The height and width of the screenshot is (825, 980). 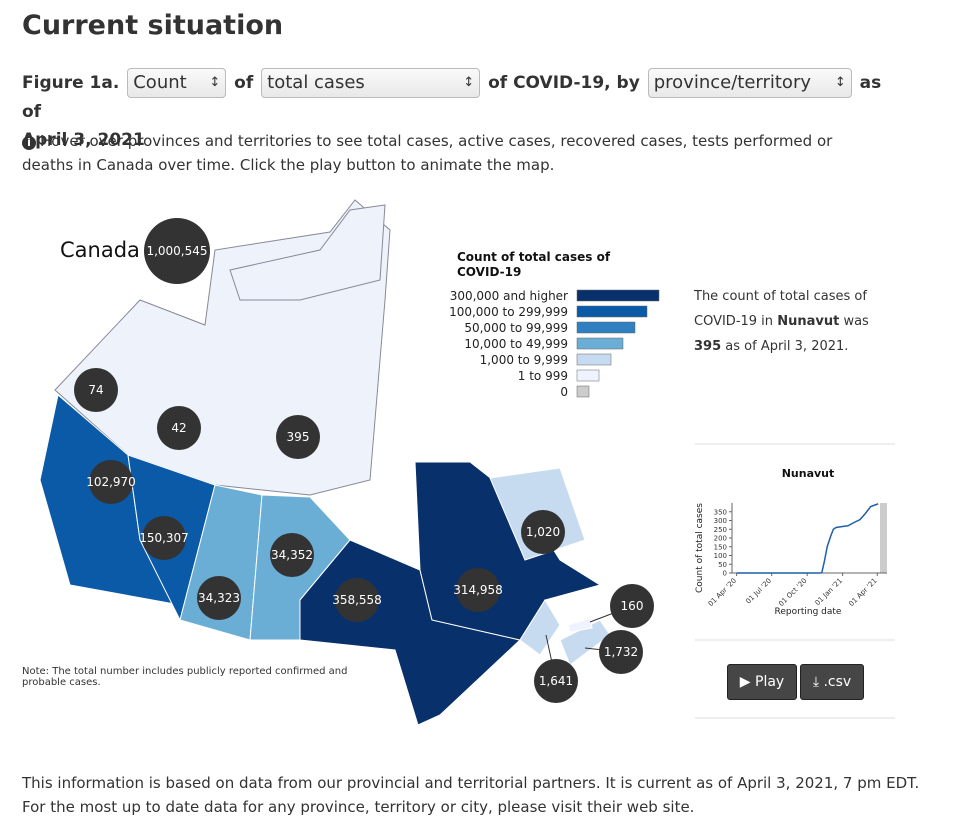 I want to click on heading: Current situation, so click(x=153, y=25).